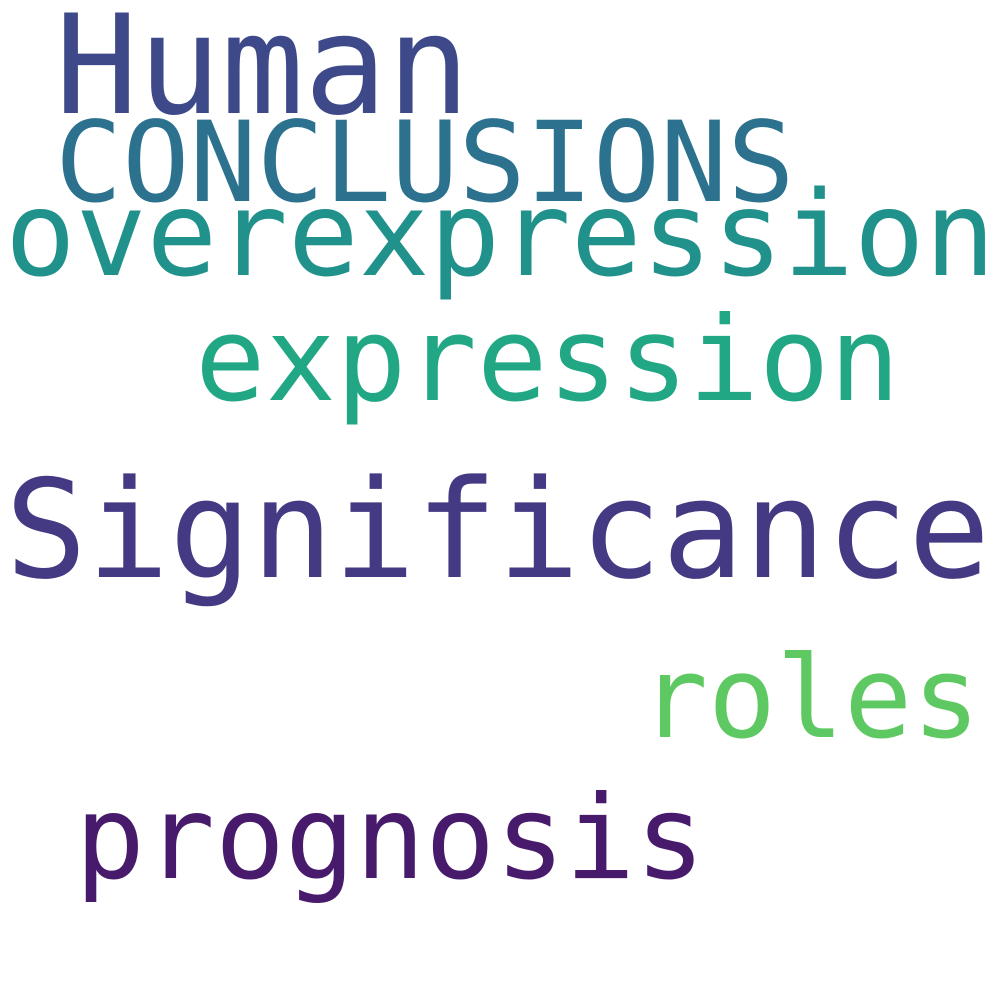  Describe the element at coordinates (425, 162) in the screenshot. I see `word-conclusions: CONCLUSIONS` at that location.